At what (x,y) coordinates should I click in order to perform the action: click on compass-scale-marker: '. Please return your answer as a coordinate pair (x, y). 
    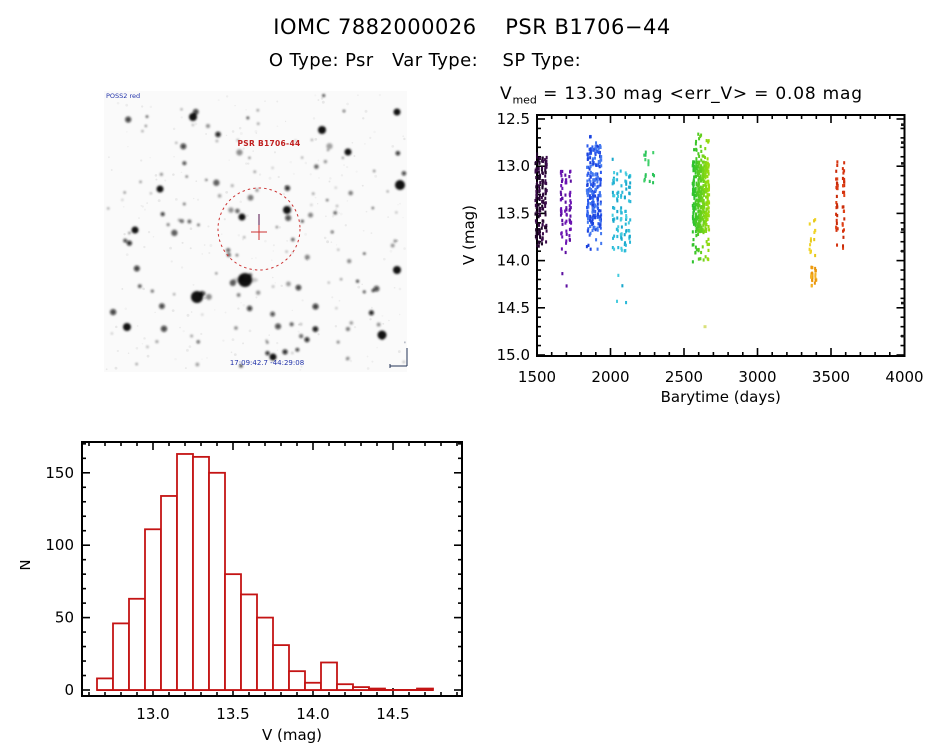
    Looking at the image, I should click on (398, 354).